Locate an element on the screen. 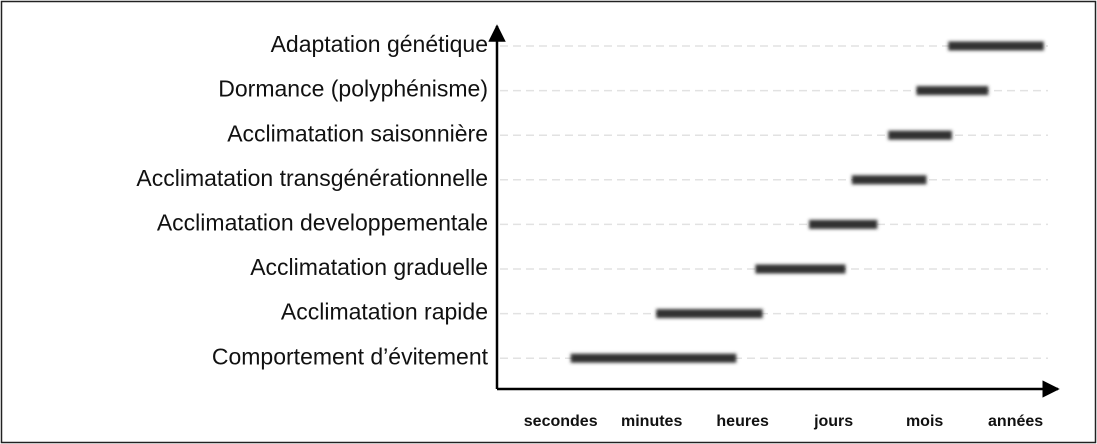 The height and width of the screenshot is (444, 1097). x-tick-label: mois is located at coordinates (924, 421).